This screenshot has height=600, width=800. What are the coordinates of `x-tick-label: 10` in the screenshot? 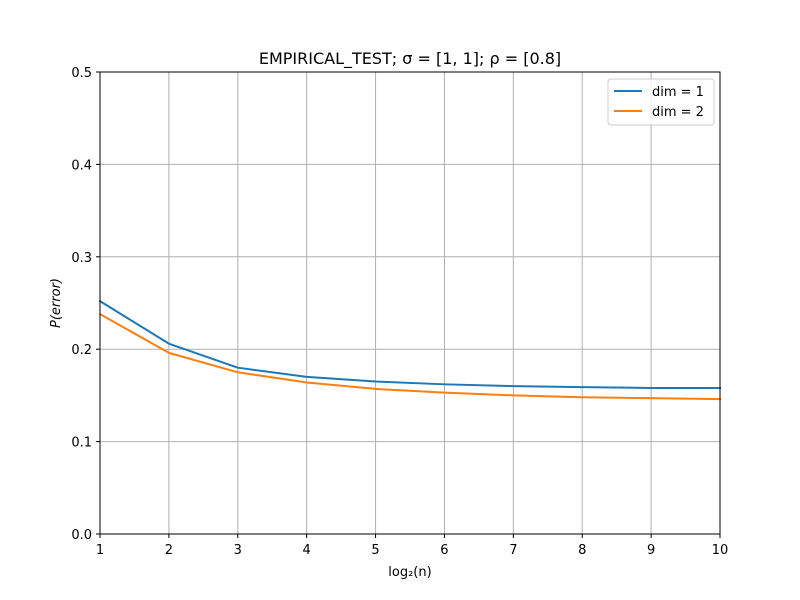 It's located at (720, 550).